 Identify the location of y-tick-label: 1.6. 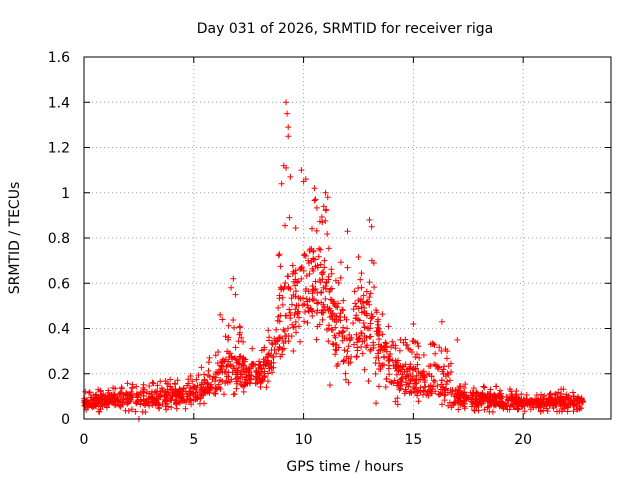
(59, 58).